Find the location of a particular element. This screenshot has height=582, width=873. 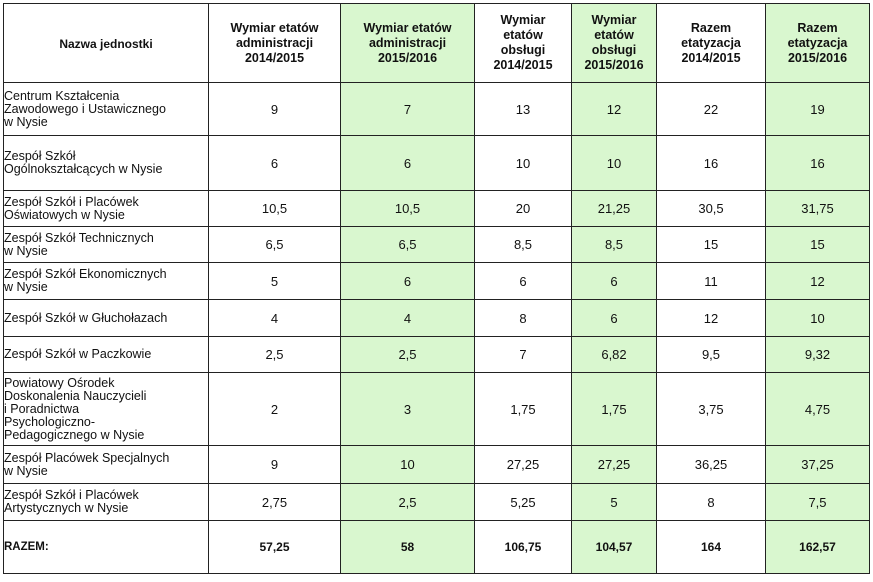

cell-total-2014: 9,5 is located at coordinates (711, 354).